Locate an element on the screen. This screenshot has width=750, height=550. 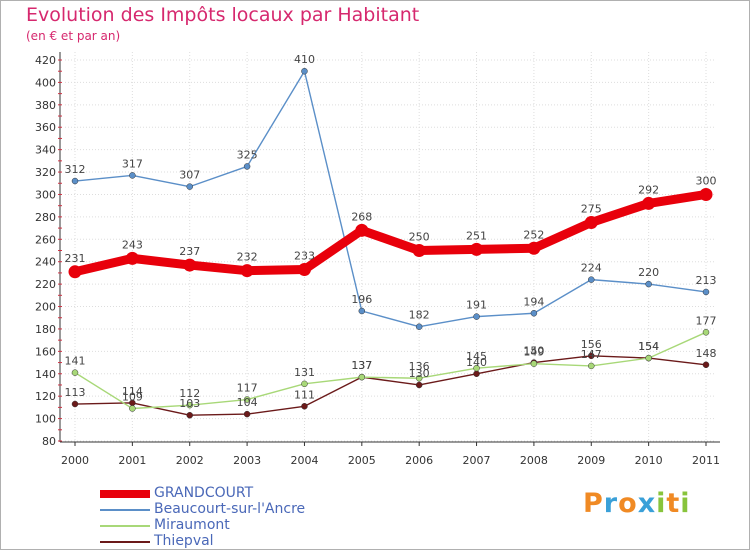
y-tick-label: 180 is located at coordinates (45, 329).